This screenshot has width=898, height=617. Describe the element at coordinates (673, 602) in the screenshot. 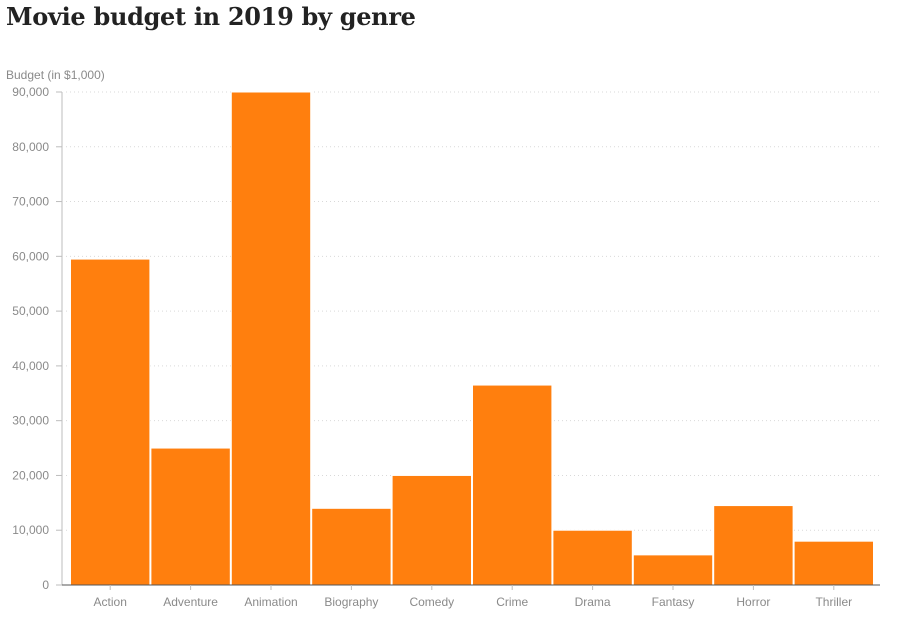

I see `x-tick-label: Fantasy` at that location.